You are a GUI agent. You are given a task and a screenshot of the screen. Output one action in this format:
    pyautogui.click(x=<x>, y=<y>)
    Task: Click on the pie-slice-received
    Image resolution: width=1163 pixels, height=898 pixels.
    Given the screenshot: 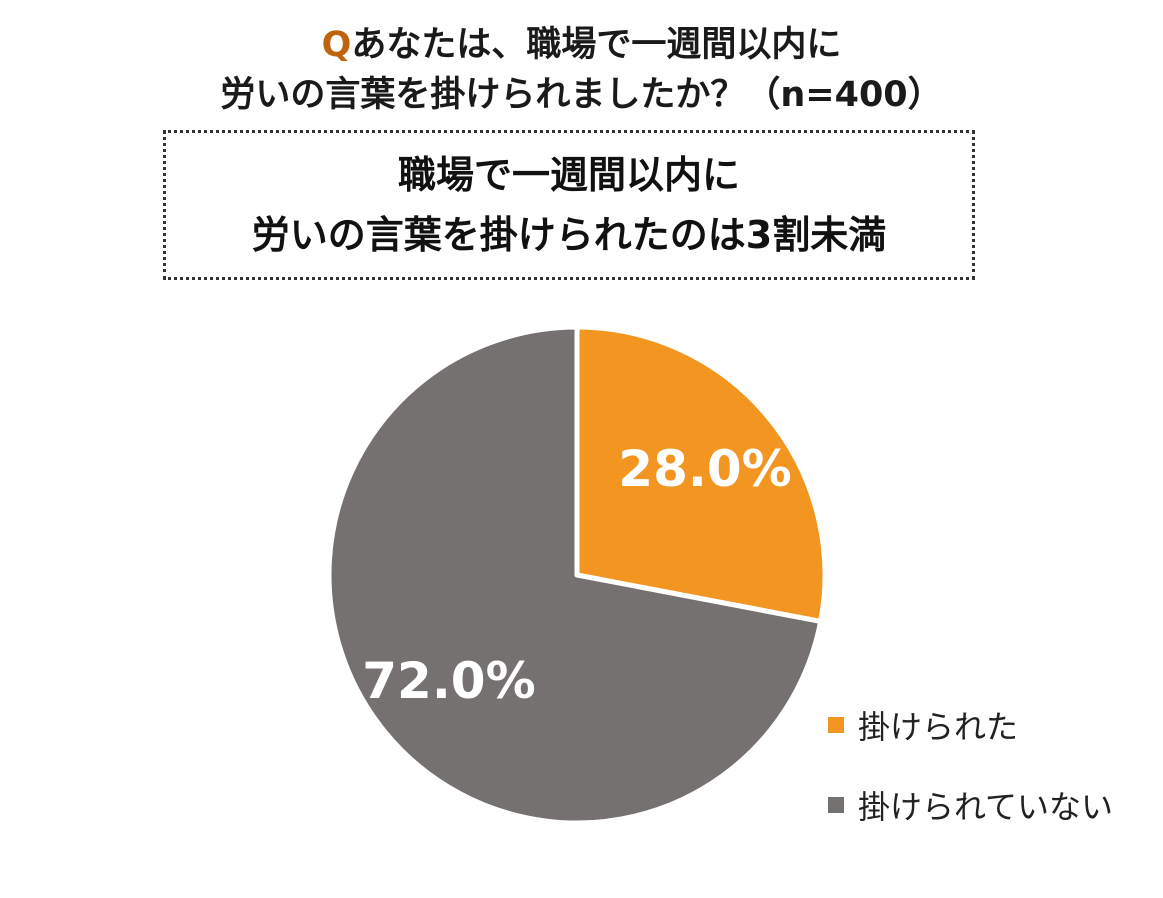 What is the action you would take?
    pyautogui.click(x=701, y=474)
    